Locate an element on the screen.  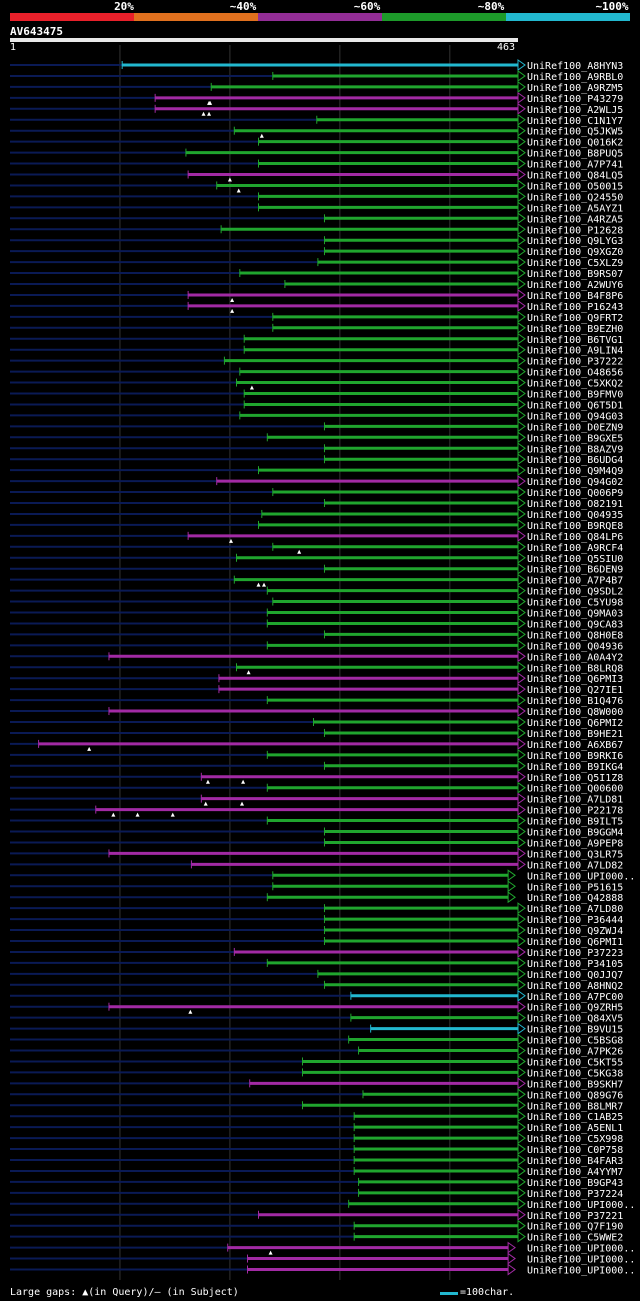
hit-label: UniRef100_A9LIN4 is located at coordinates (575, 351).